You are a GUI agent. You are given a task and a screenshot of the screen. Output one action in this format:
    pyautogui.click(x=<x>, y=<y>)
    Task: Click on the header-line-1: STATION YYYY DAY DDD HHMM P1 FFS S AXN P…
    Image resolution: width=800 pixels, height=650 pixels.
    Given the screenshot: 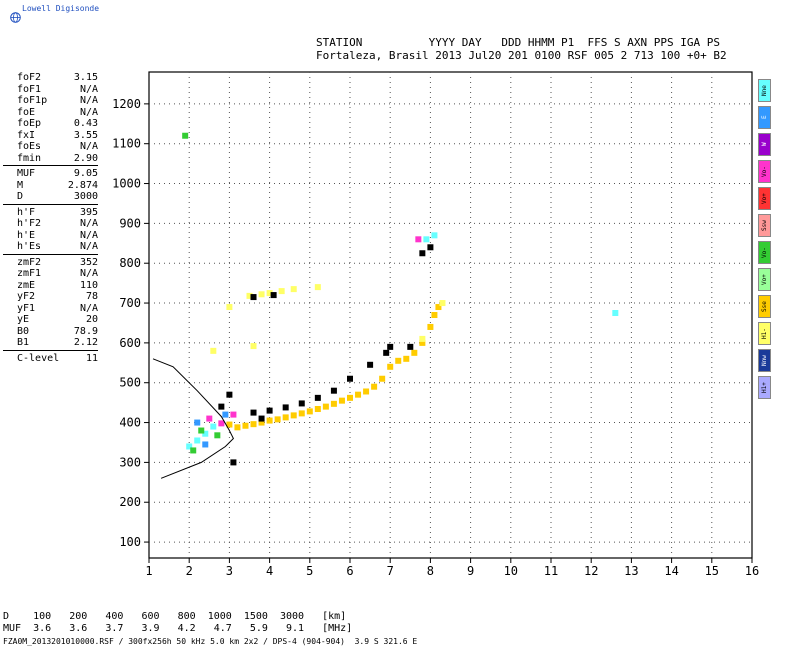 What is the action you would take?
    pyautogui.click(x=518, y=42)
    